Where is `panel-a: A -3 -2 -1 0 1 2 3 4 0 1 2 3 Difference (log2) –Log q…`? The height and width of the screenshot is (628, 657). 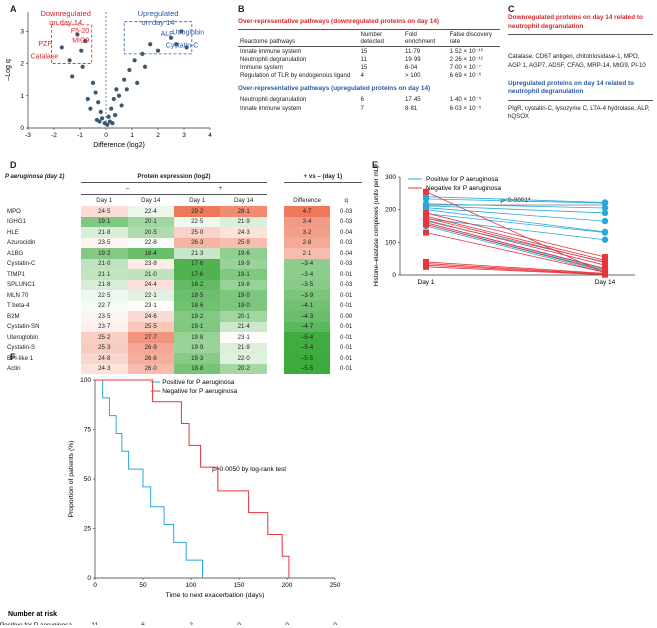
panel-a: A -3 -2 -1 0 1 2 3 4 0 1 2 3 Difference (log2) –Log q… is located at coordinates (116, 75).